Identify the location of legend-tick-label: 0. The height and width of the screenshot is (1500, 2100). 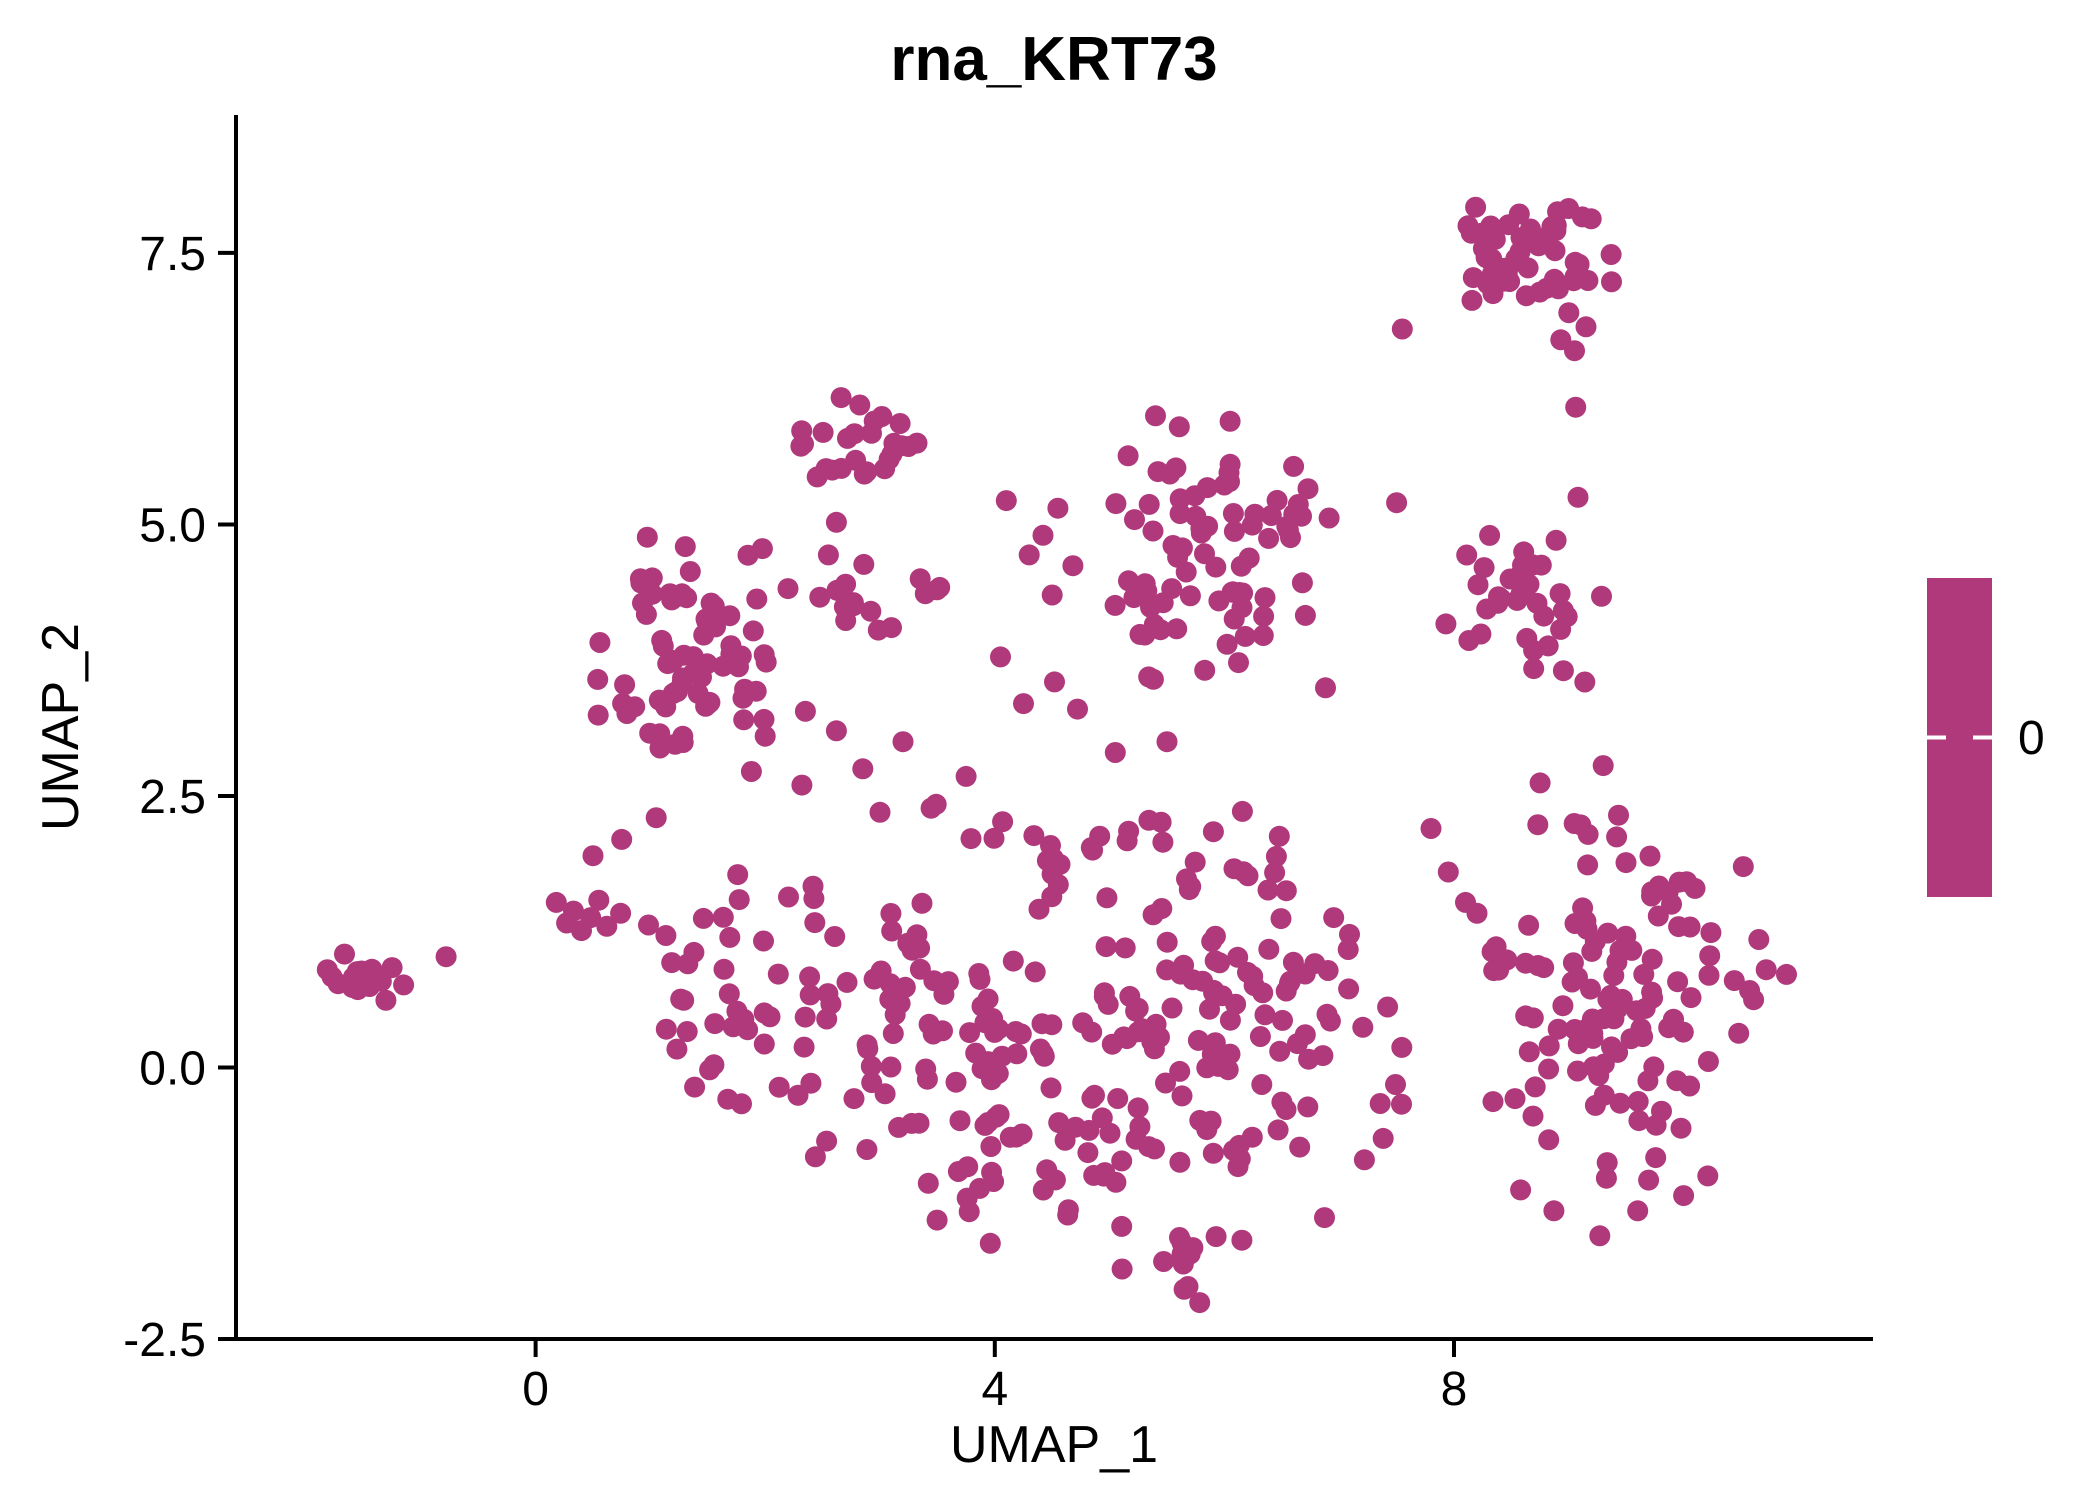
(2031, 738).